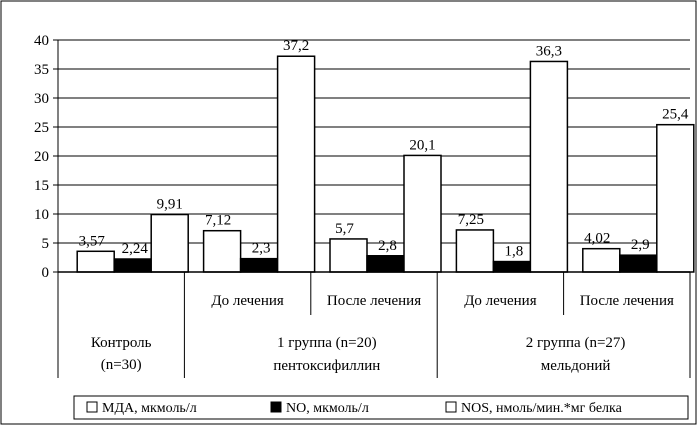 This screenshot has width=697, height=430. I want to click on data-label-g1-s1: 2,3, so click(261, 249).